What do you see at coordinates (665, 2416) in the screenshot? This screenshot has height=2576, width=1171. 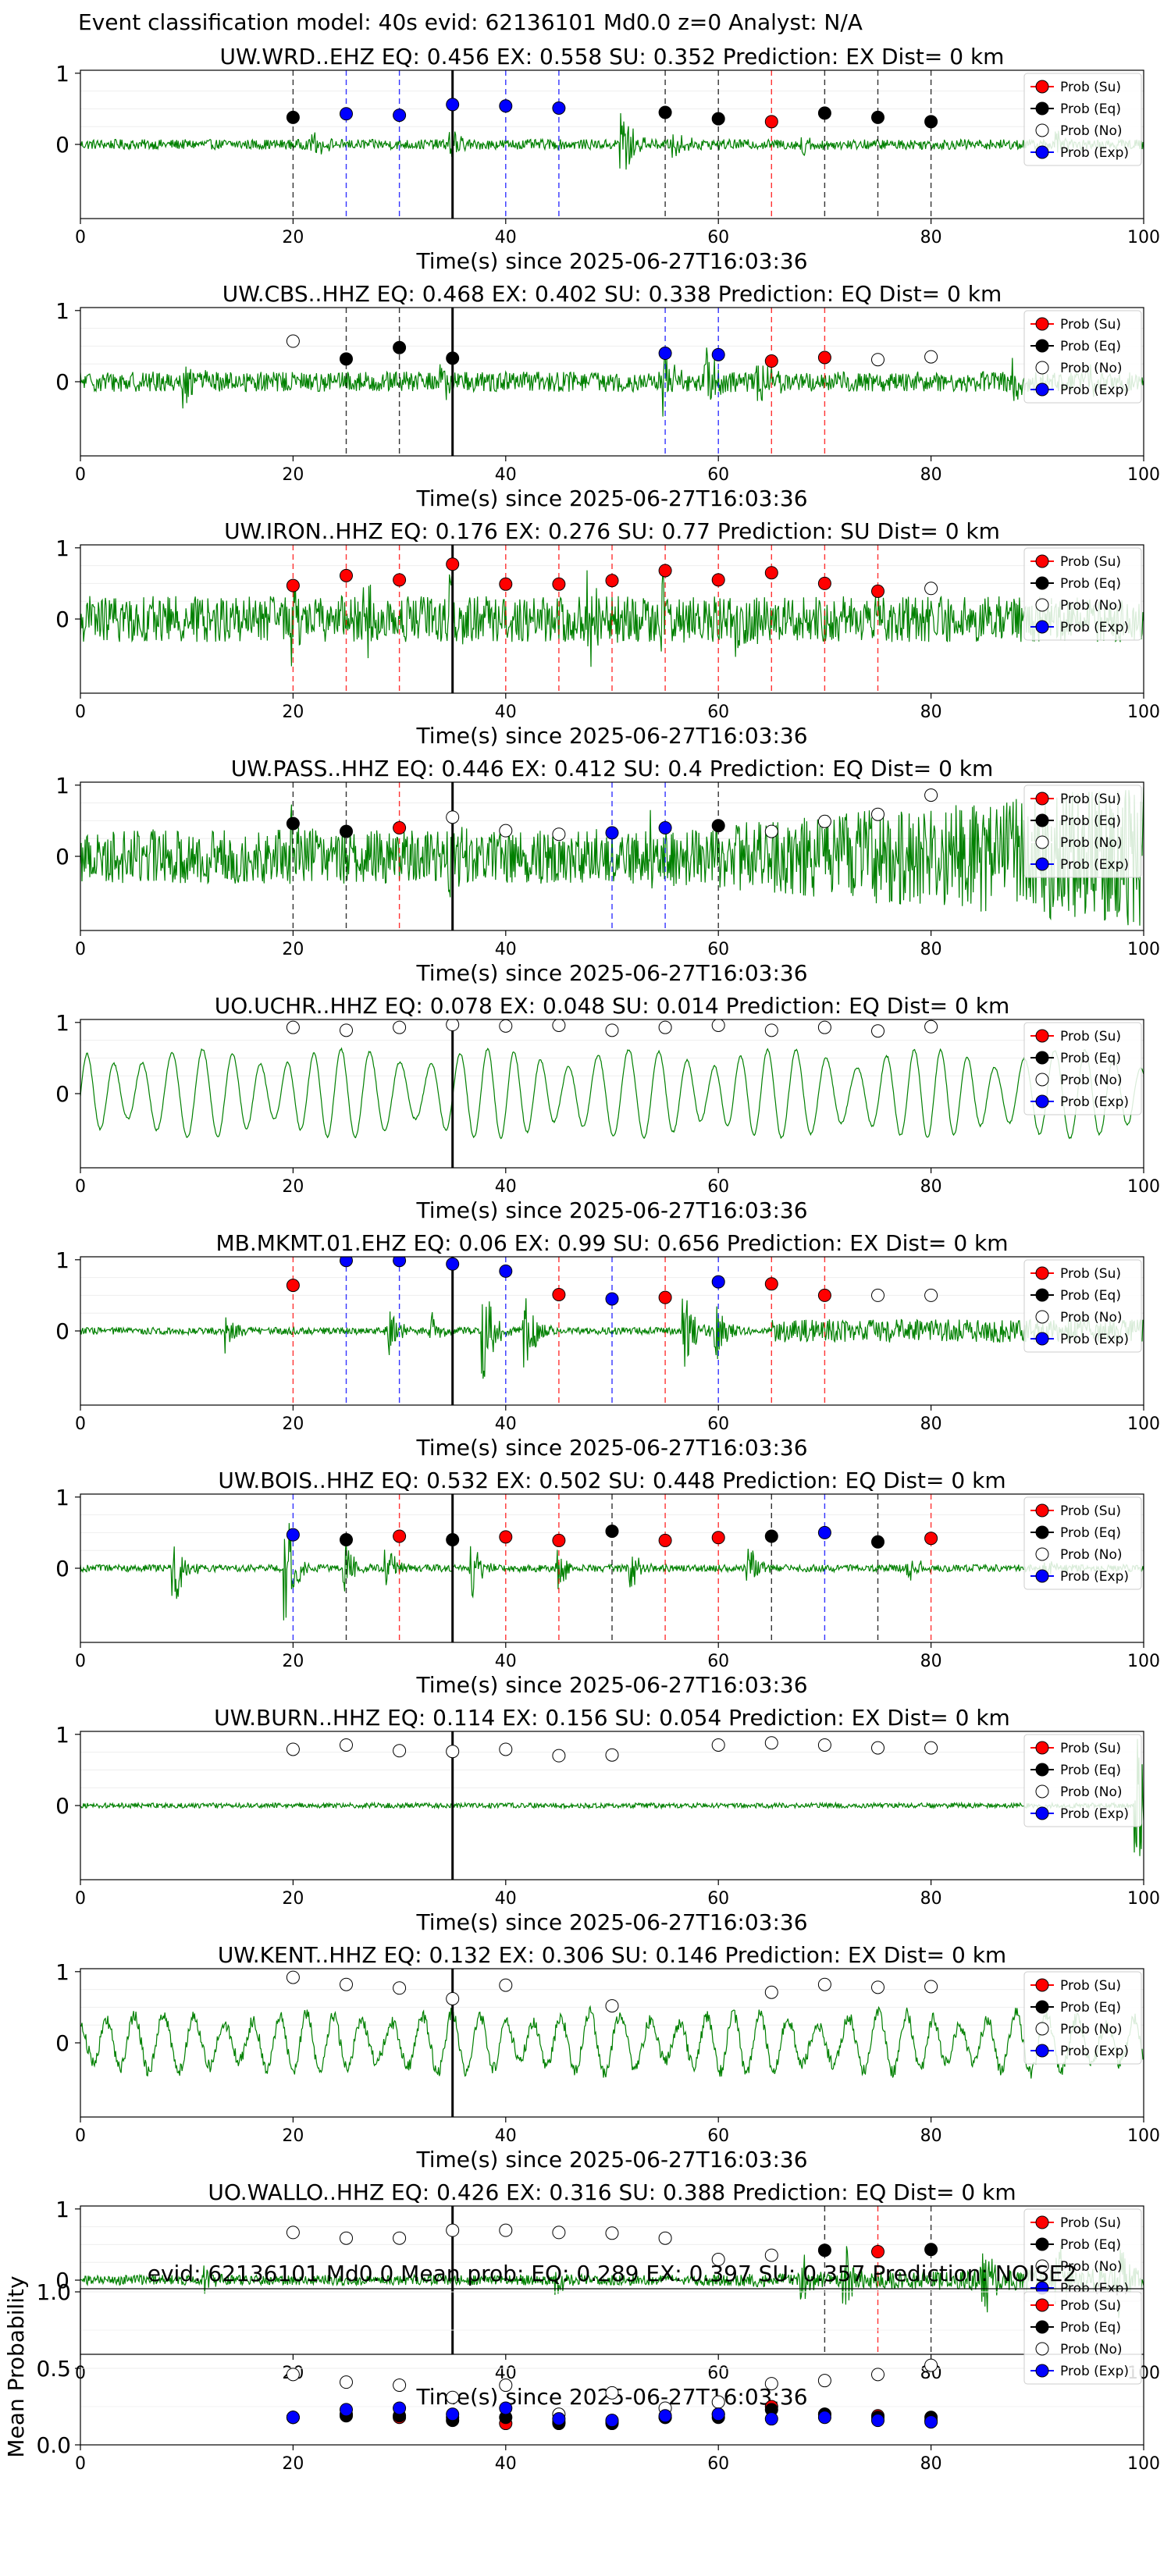 I see `mean-point-exp` at bounding box center [665, 2416].